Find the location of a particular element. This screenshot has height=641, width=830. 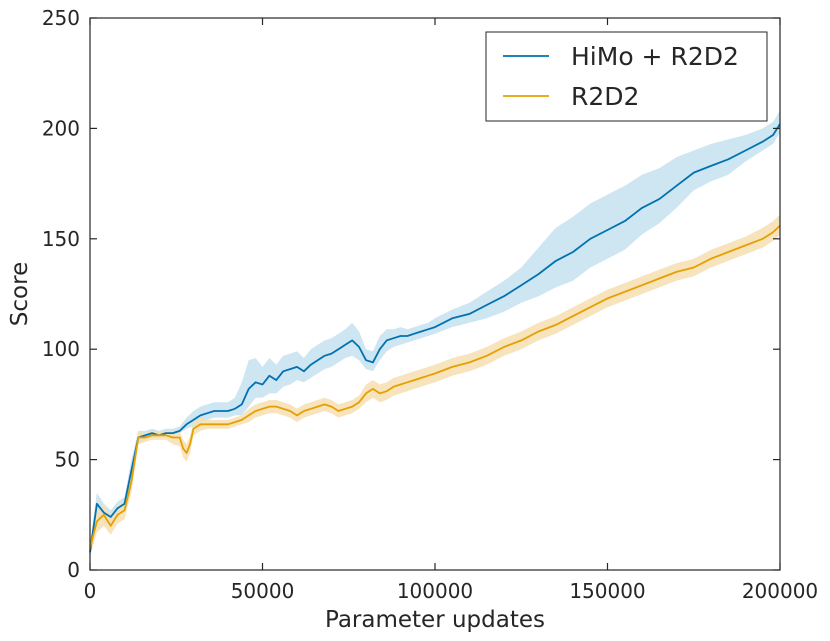

y-tick-label: 200 is located at coordinates (61, 128).